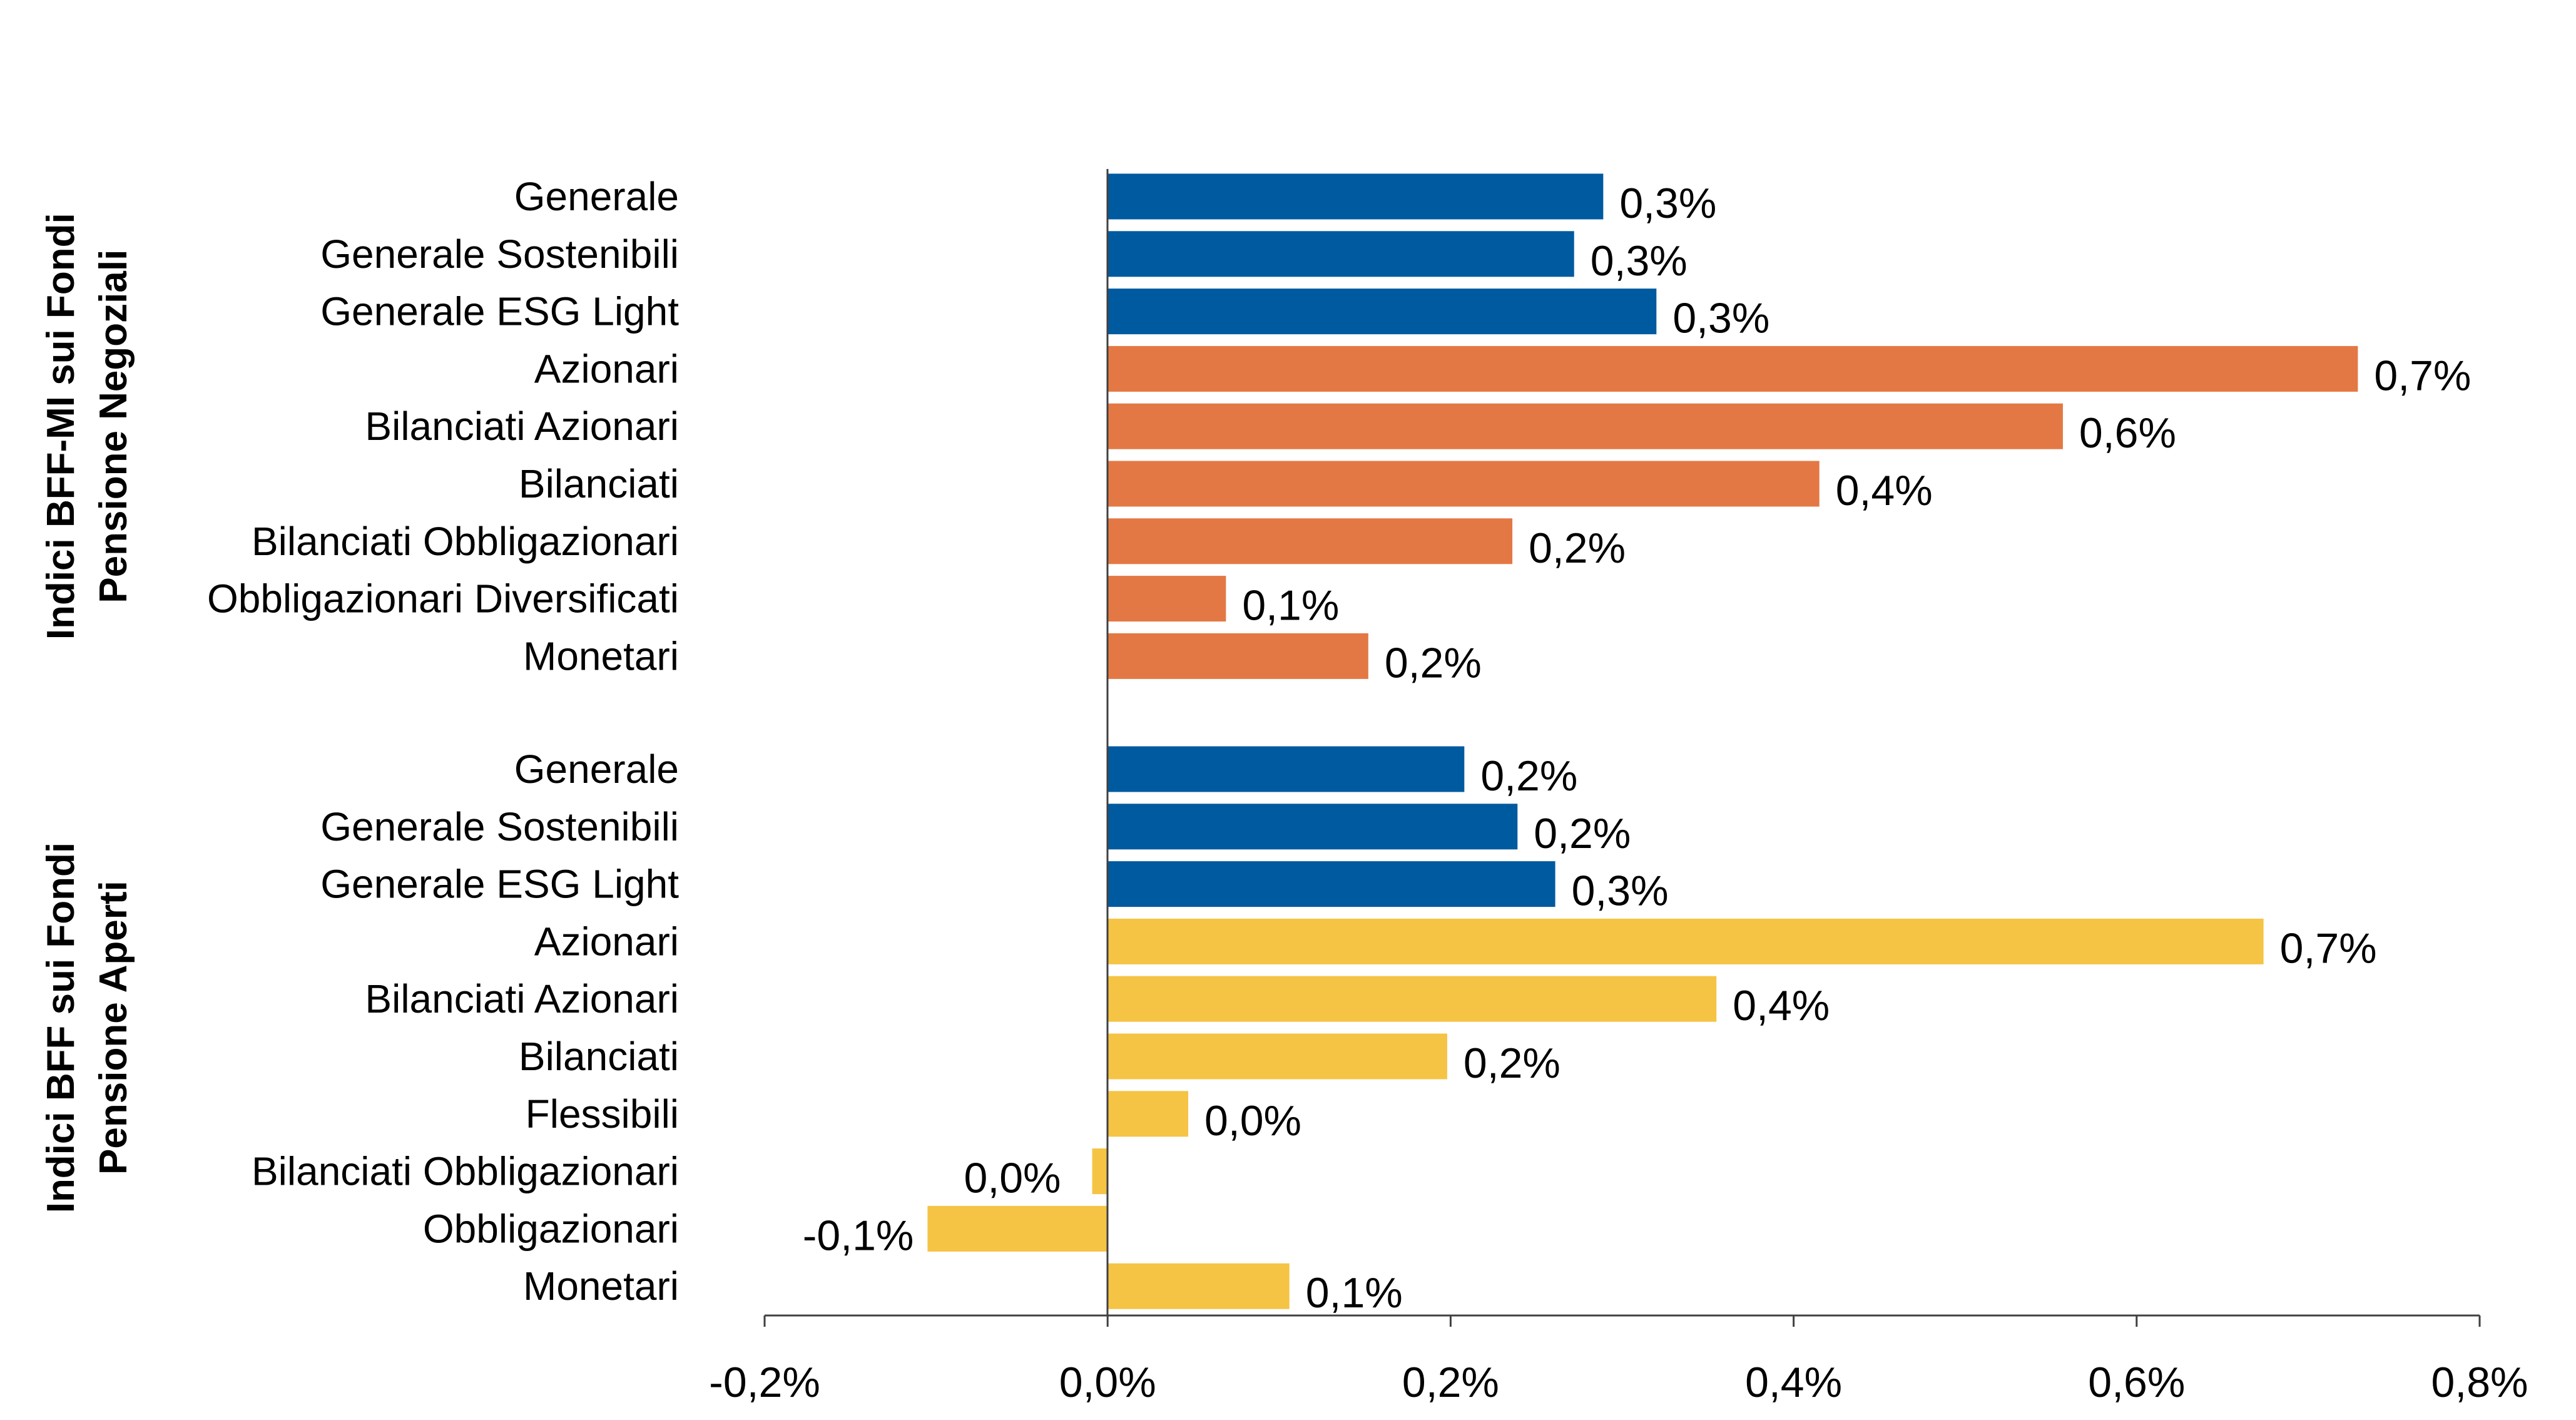 The image size is (2576, 1420). What do you see at coordinates (1793, 1382) in the screenshot?
I see `x-tick-label: 0,4%` at bounding box center [1793, 1382].